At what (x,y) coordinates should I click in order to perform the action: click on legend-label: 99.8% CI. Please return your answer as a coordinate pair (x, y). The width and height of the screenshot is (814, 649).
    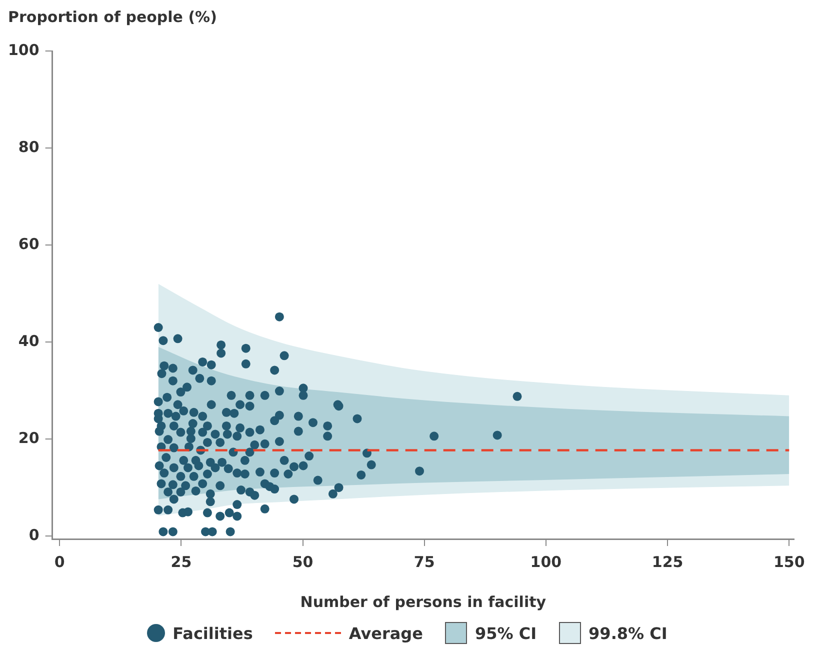
    Looking at the image, I should click on (628, 633).